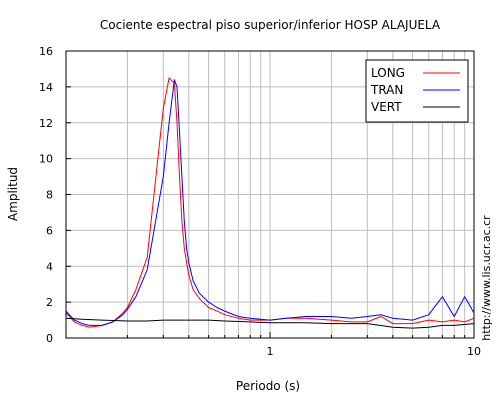  What do you see at coordinates (474, 351) in the screenshot?
I see `x-tick-label: 10` at bounding box center [474, 351].